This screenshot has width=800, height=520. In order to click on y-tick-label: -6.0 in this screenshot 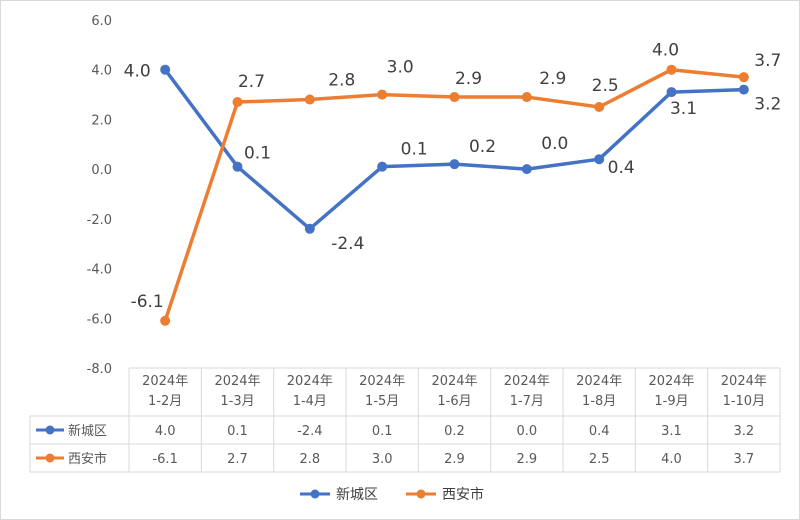, I will do `click(99, 319)`.